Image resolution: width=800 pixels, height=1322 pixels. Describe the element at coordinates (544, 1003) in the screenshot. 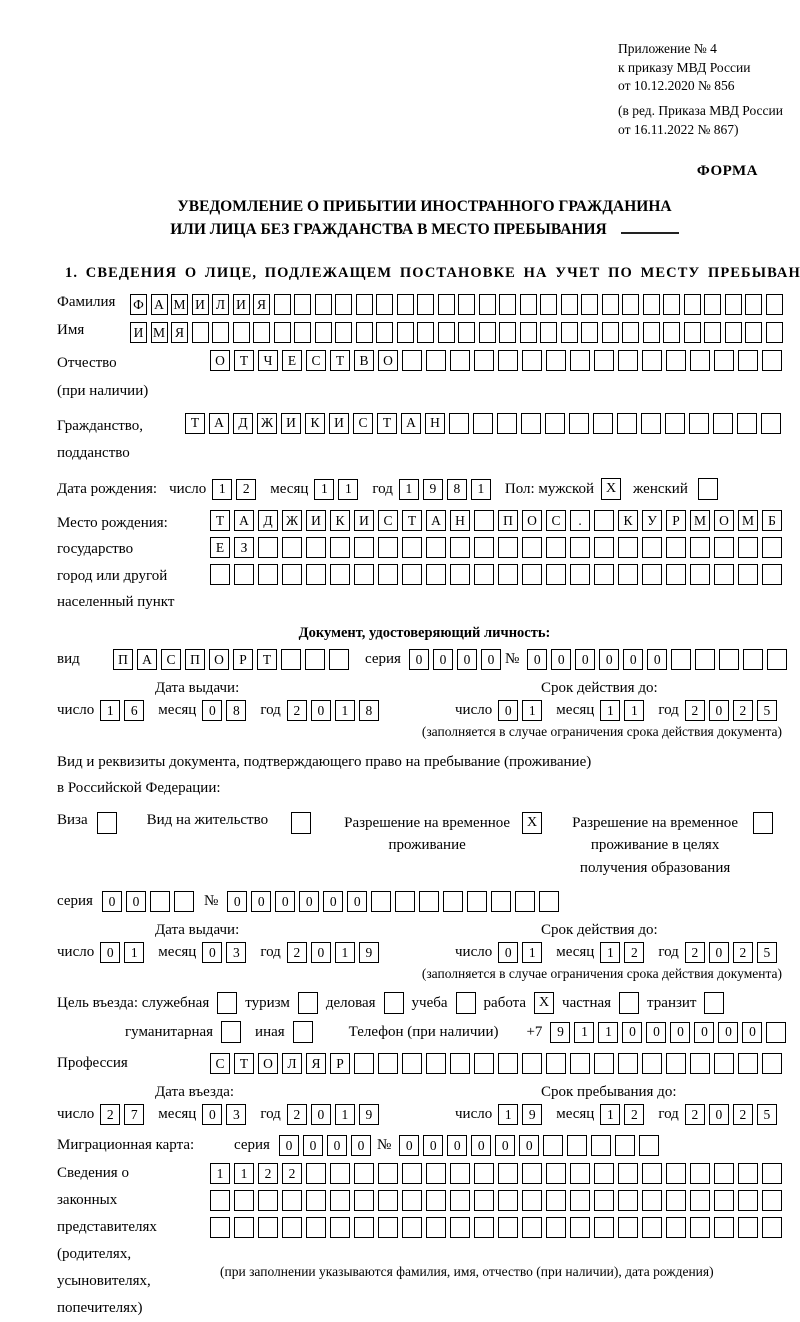

I see `purpose-work-checkbox: X` at that location.